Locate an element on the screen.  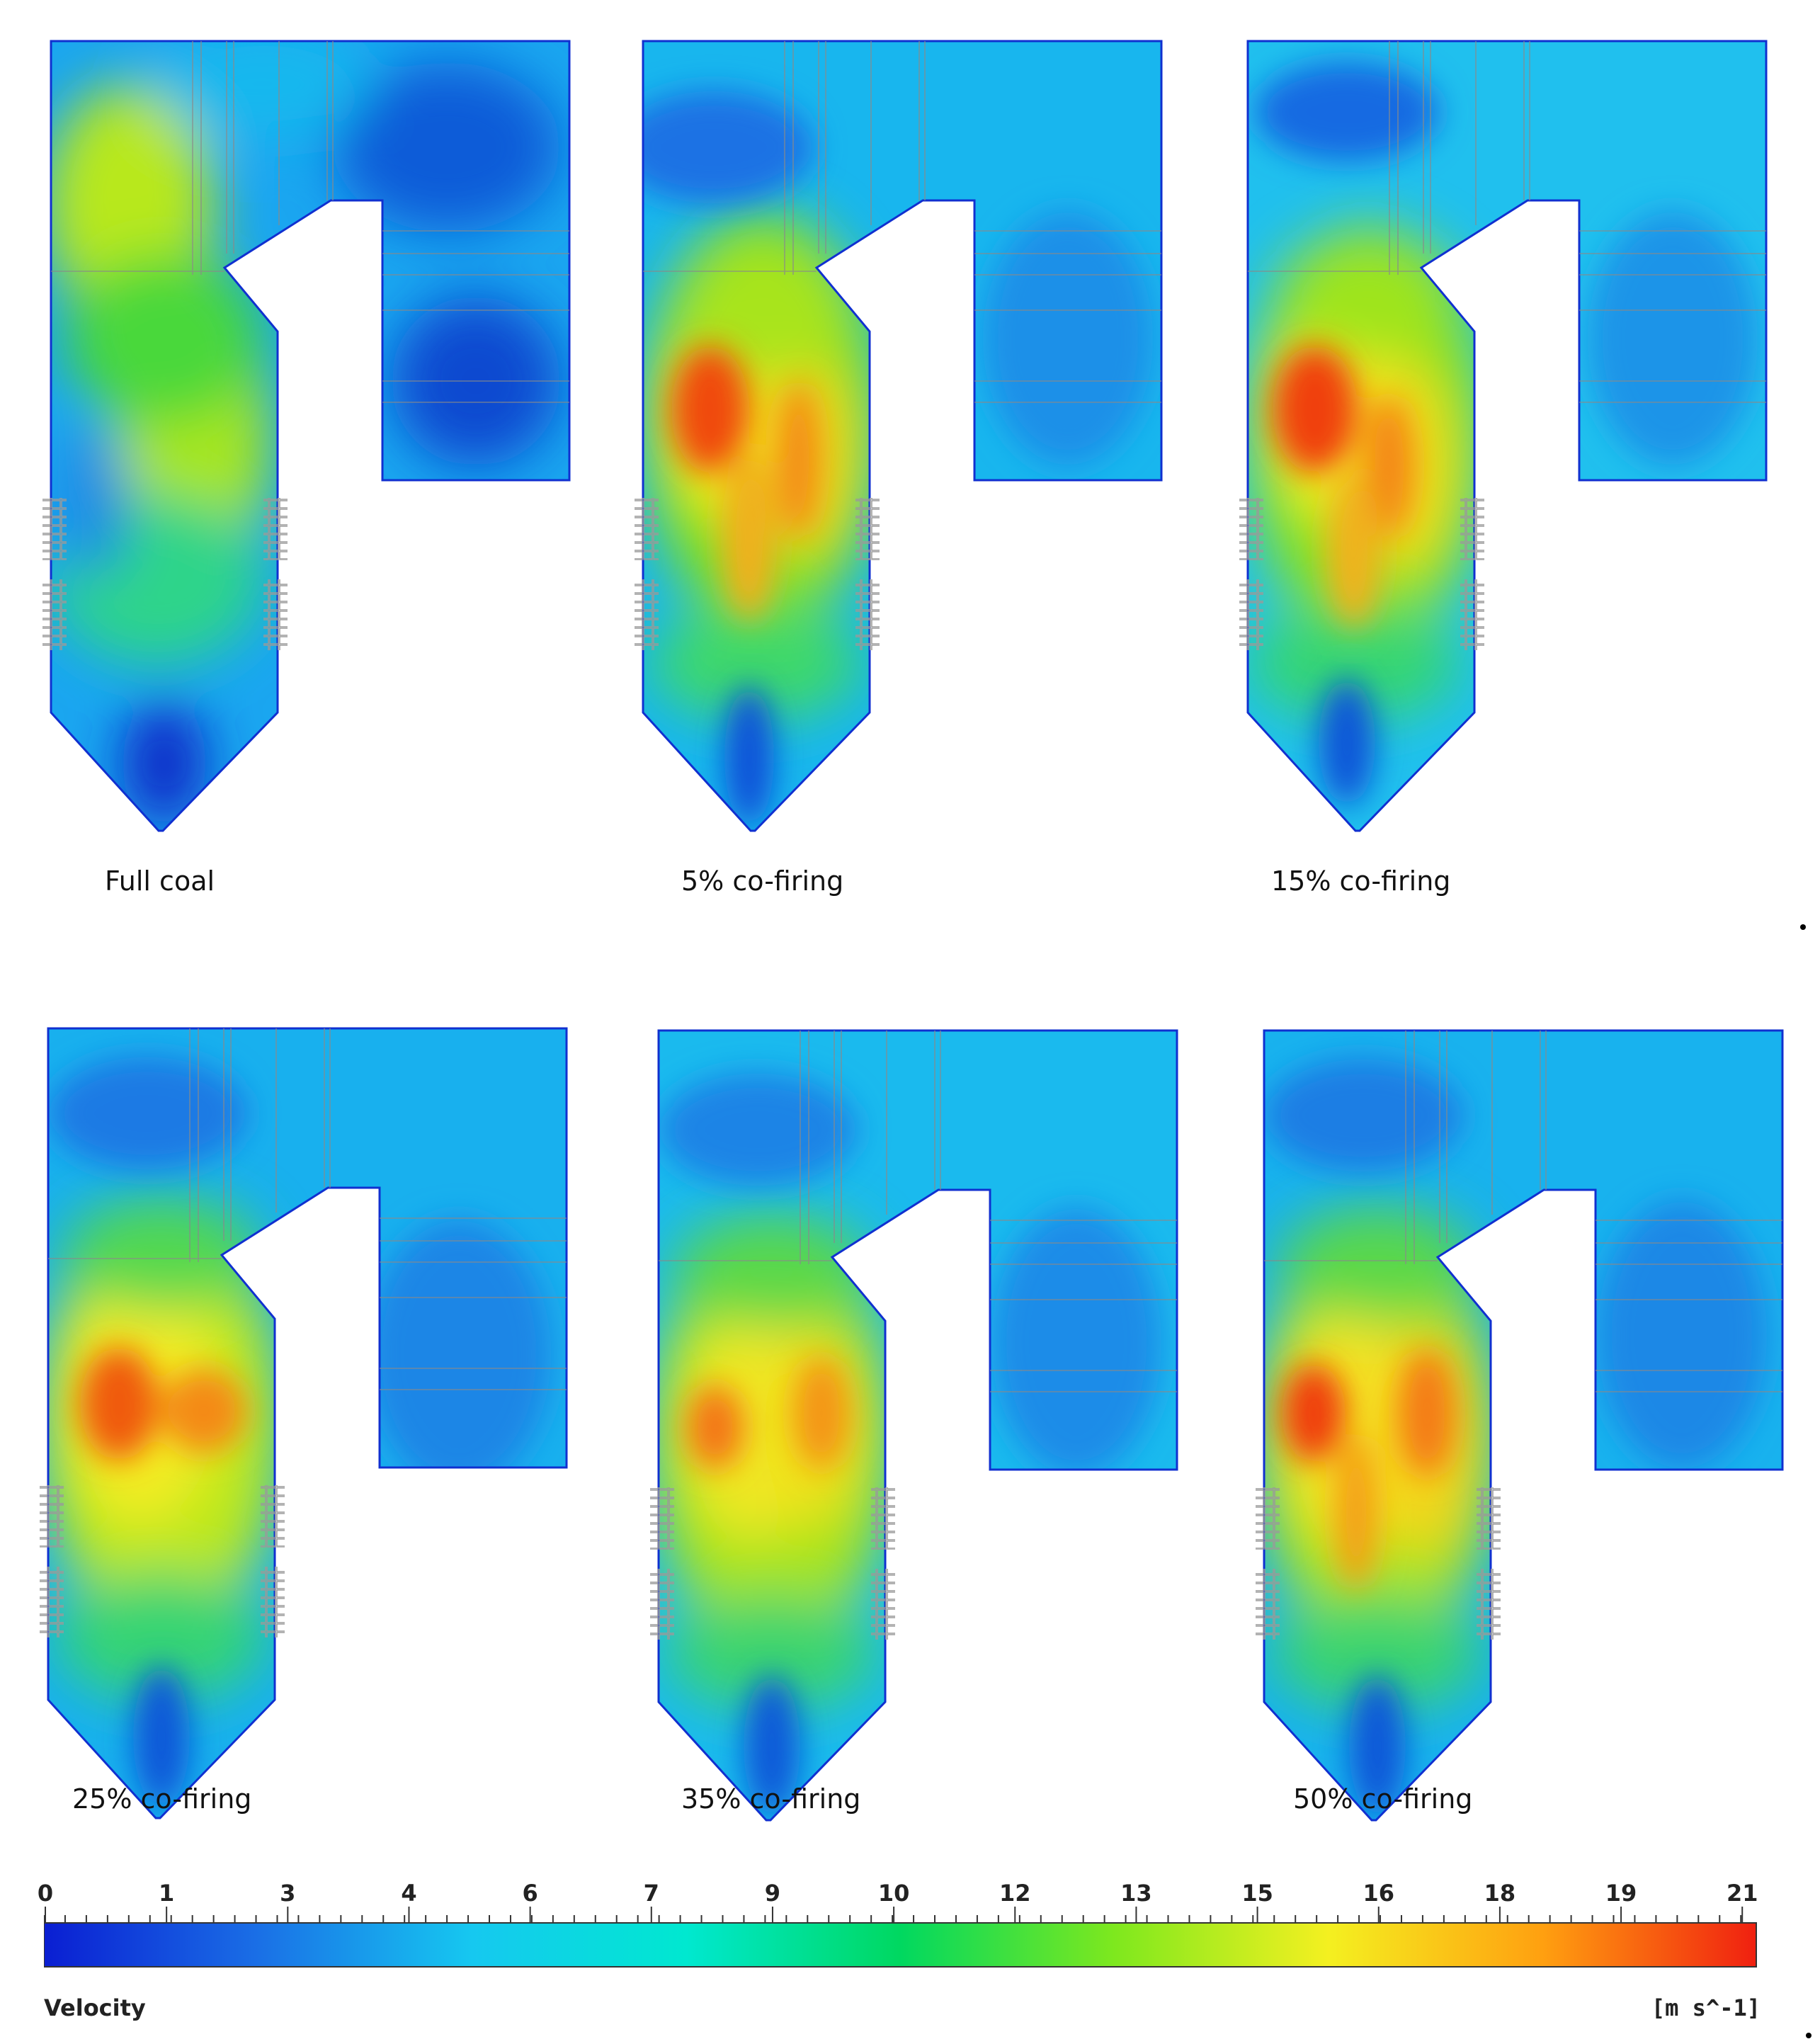
panel-label: 15% co-firing is located at coordinates (1361, 881).